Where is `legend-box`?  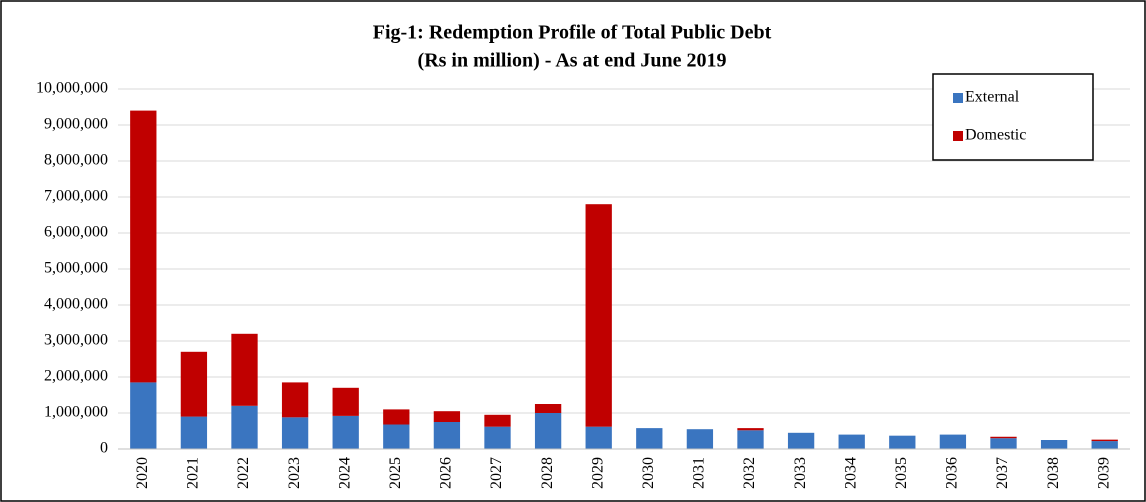 legend-box is located at coordinates (1013, 117).